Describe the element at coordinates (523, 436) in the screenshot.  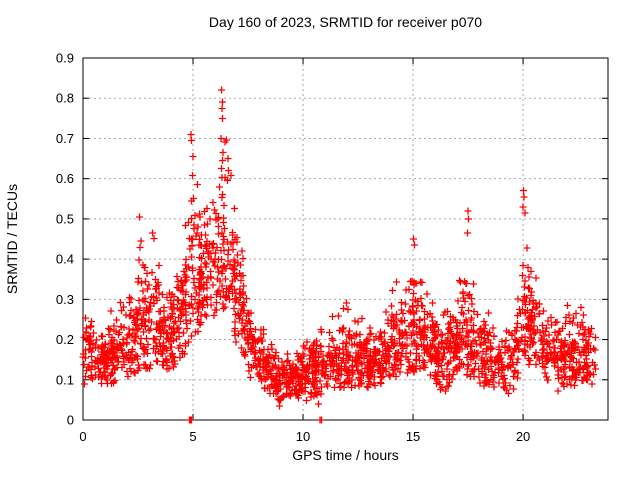
I see `x-tick-label: 20` at that location.